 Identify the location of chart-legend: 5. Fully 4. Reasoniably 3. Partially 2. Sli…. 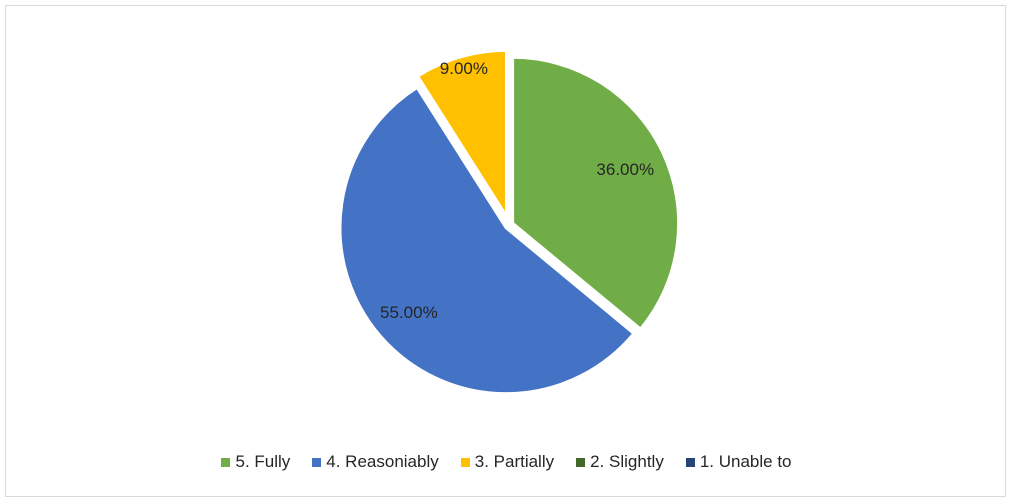
(506, 462).